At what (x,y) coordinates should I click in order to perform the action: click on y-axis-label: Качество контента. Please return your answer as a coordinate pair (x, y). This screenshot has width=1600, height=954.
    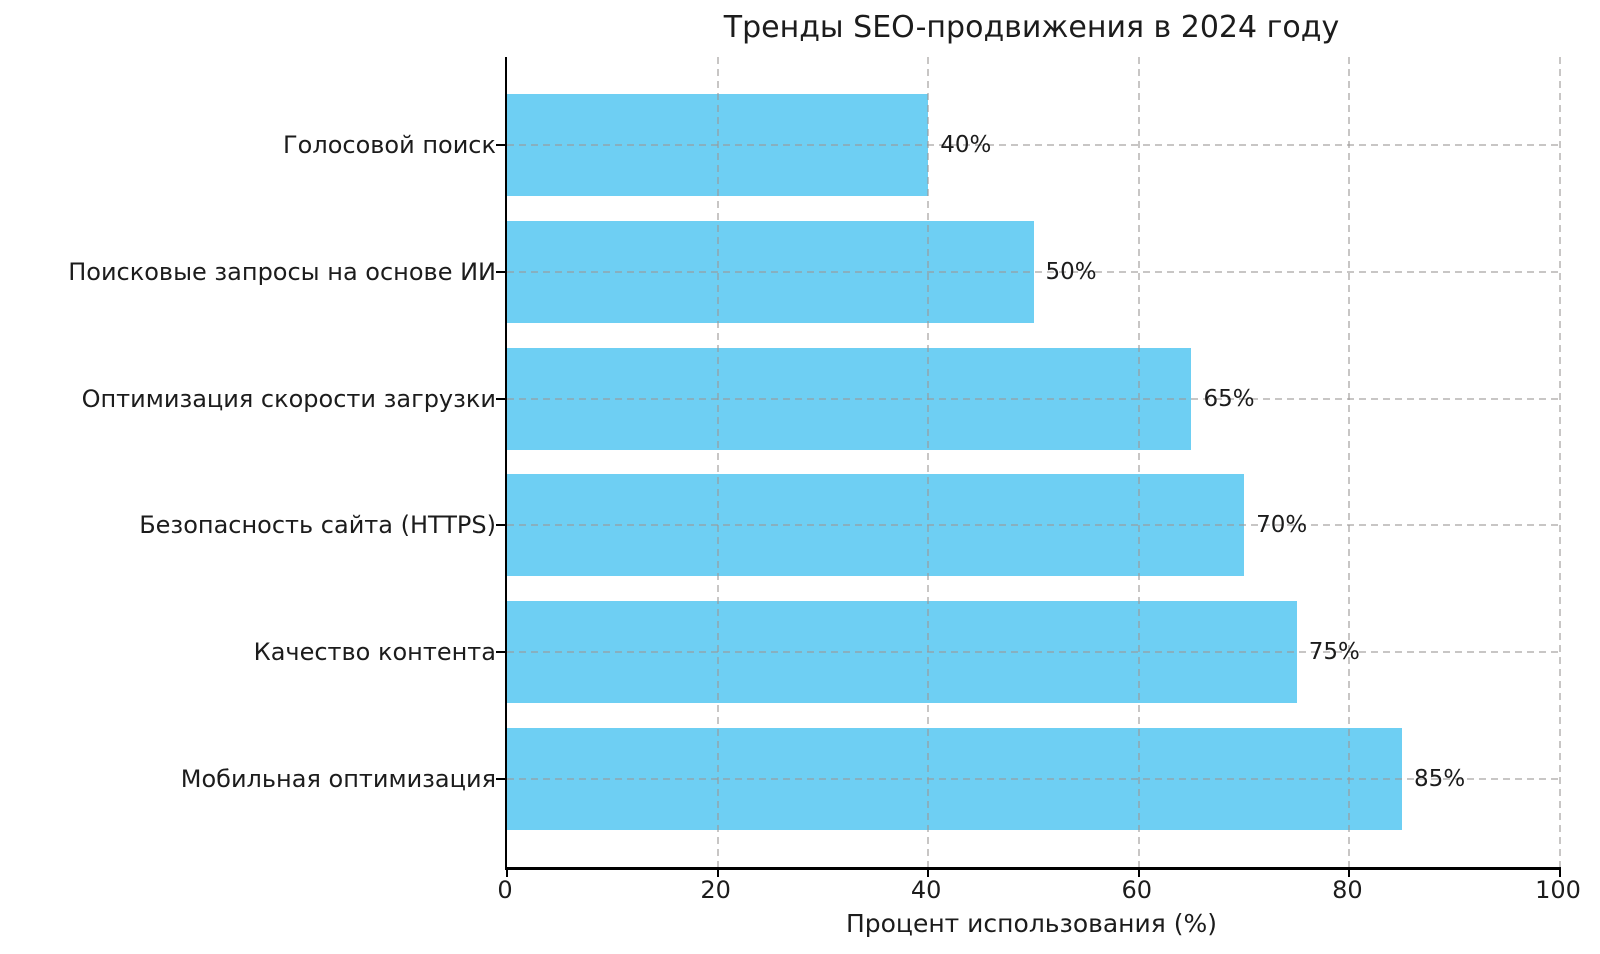
    Looking at the image, I should click on (374, 652).